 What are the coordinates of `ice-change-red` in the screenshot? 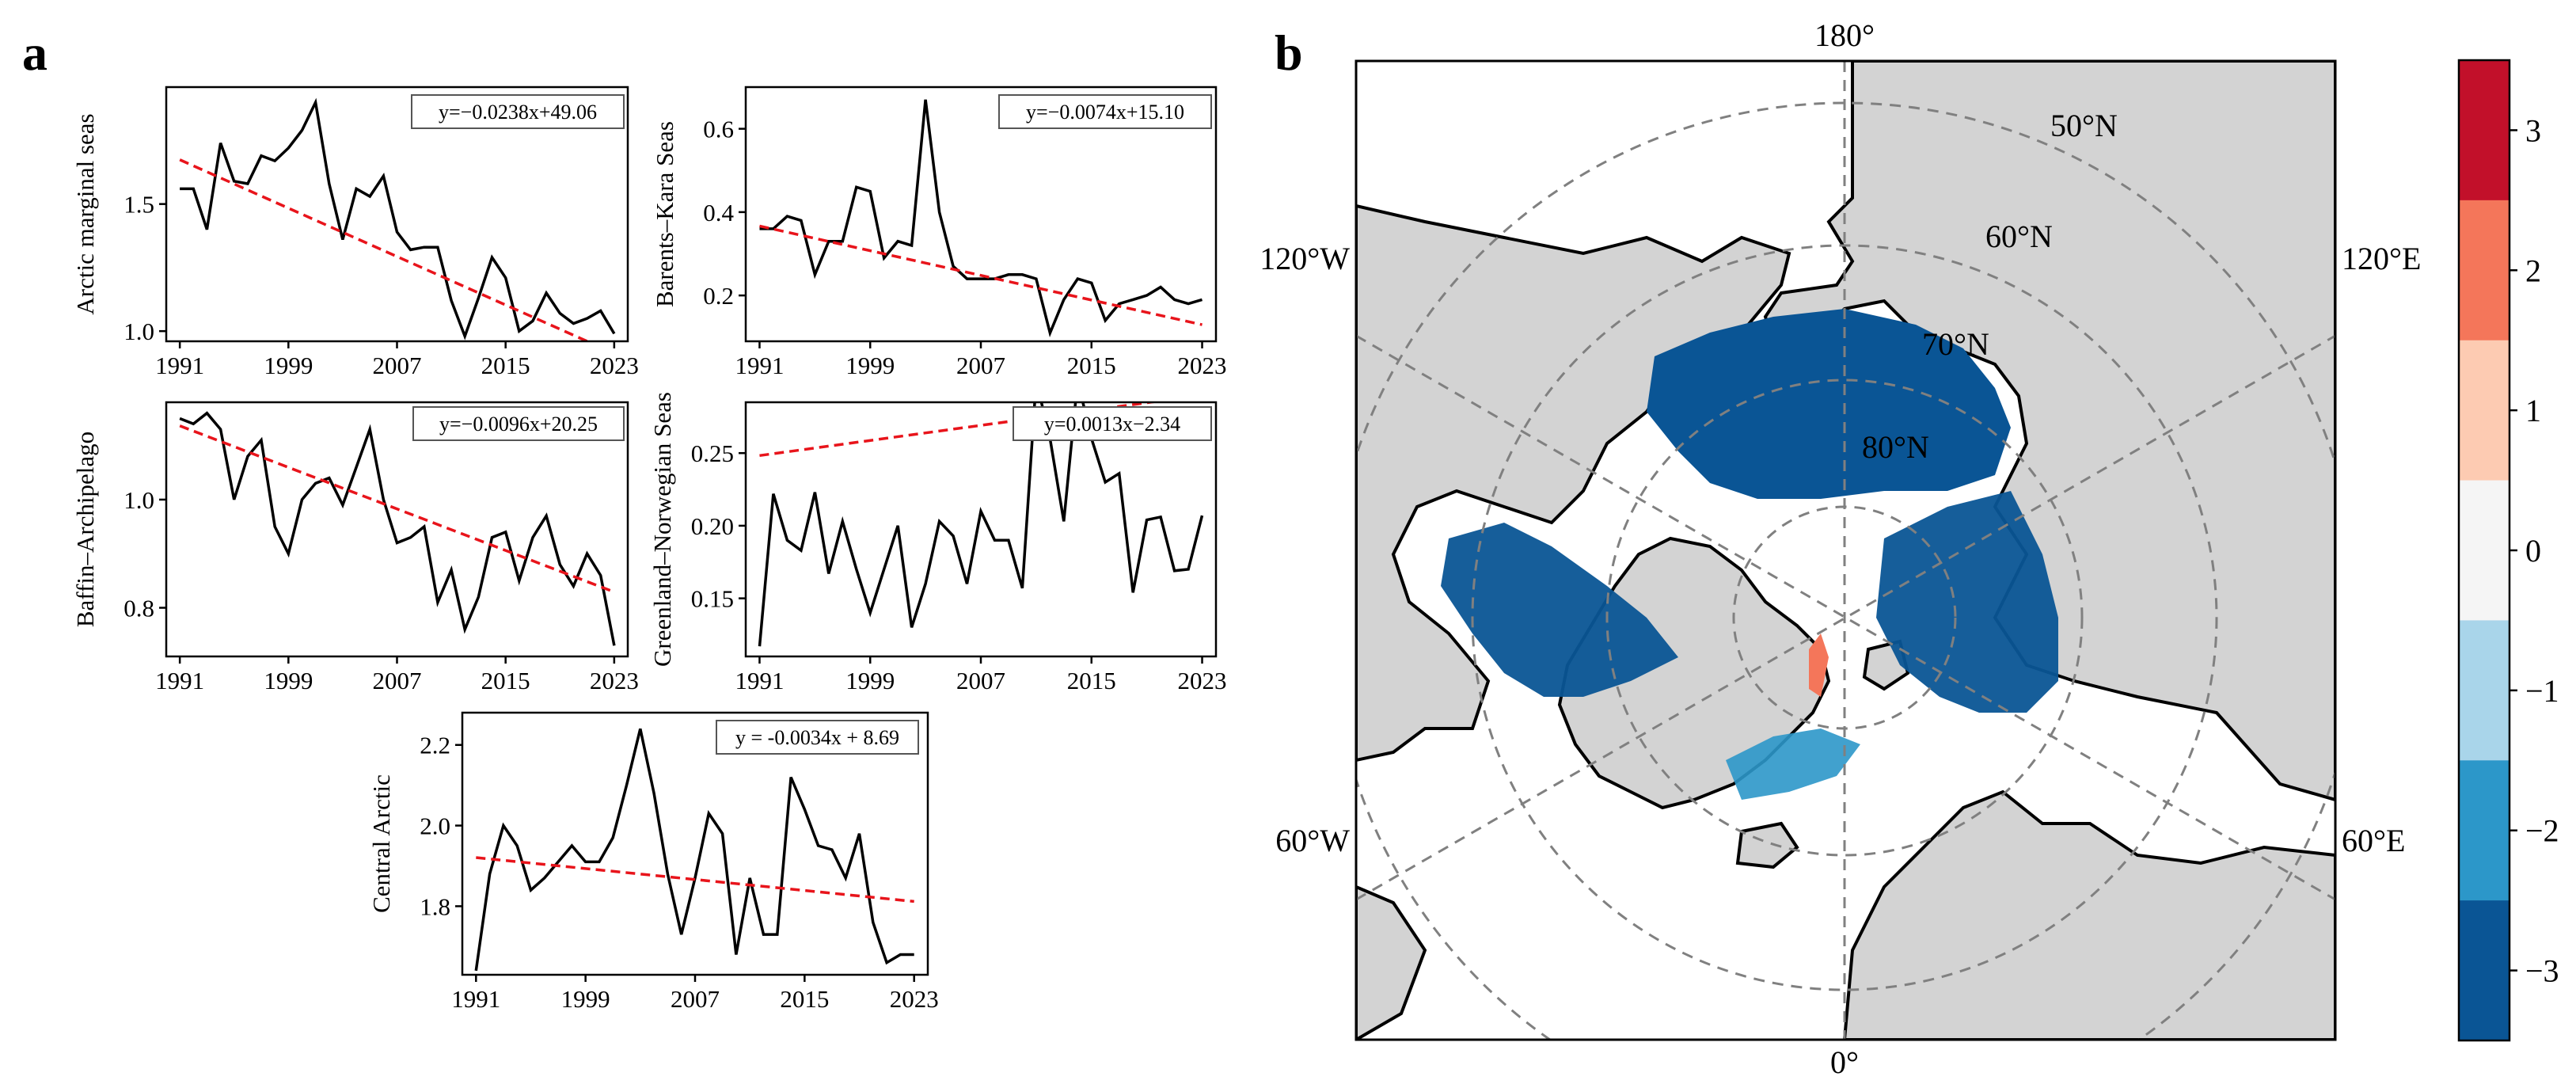 It's located at (1819, 665).